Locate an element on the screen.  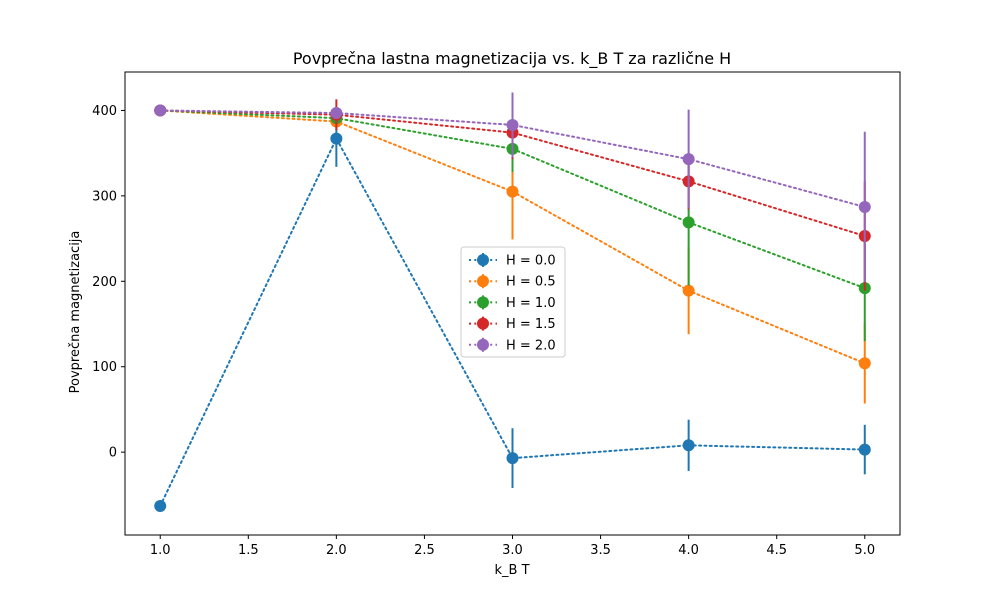
y-axis-label: Povprečna magnetizacija is located at coordinates (75, 312).